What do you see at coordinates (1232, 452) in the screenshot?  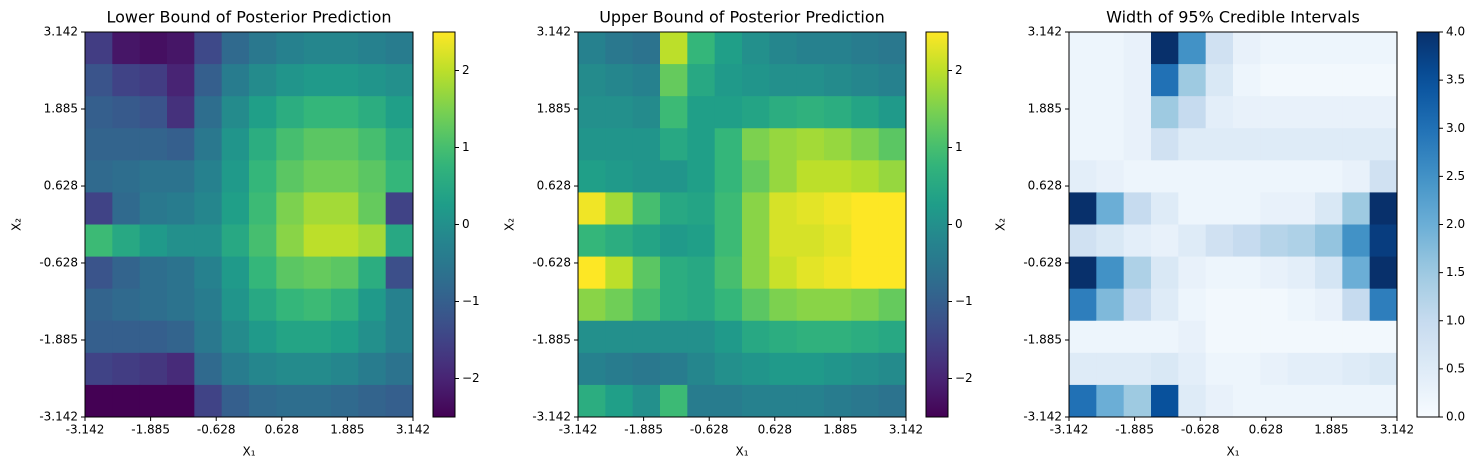 I see `x-axis-label: X₁` at bounding box center [1232, 452].